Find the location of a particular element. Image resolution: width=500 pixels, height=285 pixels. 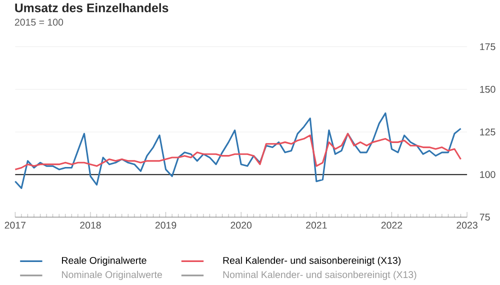

x-tick-label: 2023 is located at coordinates (467, 225).